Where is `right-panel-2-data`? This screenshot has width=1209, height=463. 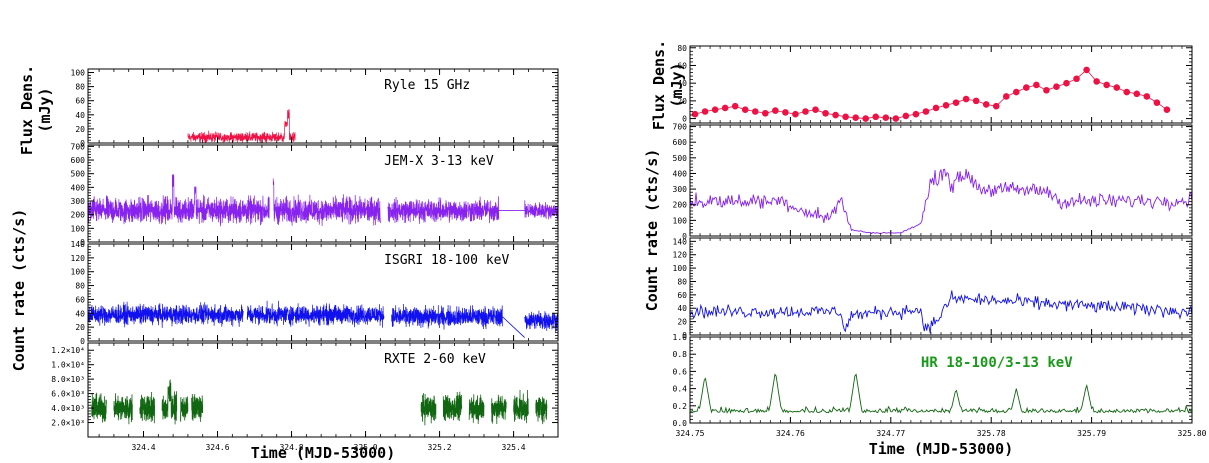 right-panel-2-data is located at coordinates (941, 312).